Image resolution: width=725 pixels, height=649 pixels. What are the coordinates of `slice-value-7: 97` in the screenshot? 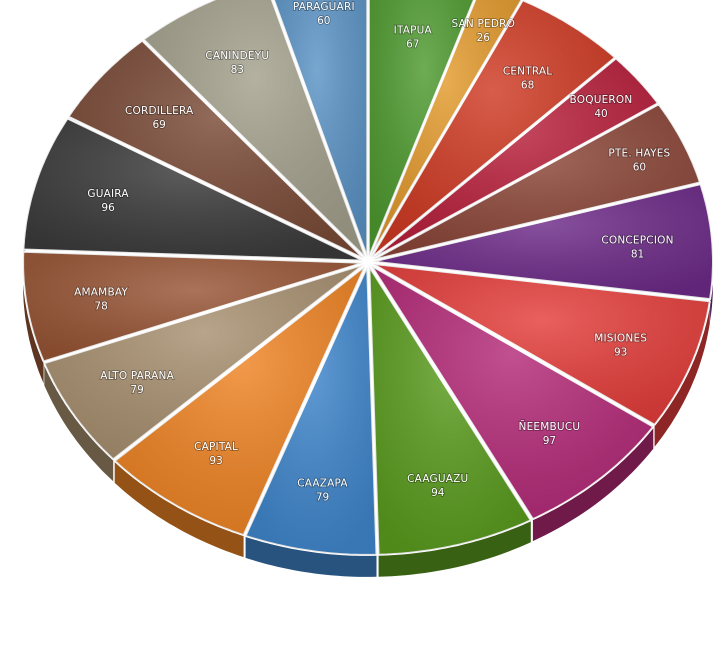 It's located at (549, 441).